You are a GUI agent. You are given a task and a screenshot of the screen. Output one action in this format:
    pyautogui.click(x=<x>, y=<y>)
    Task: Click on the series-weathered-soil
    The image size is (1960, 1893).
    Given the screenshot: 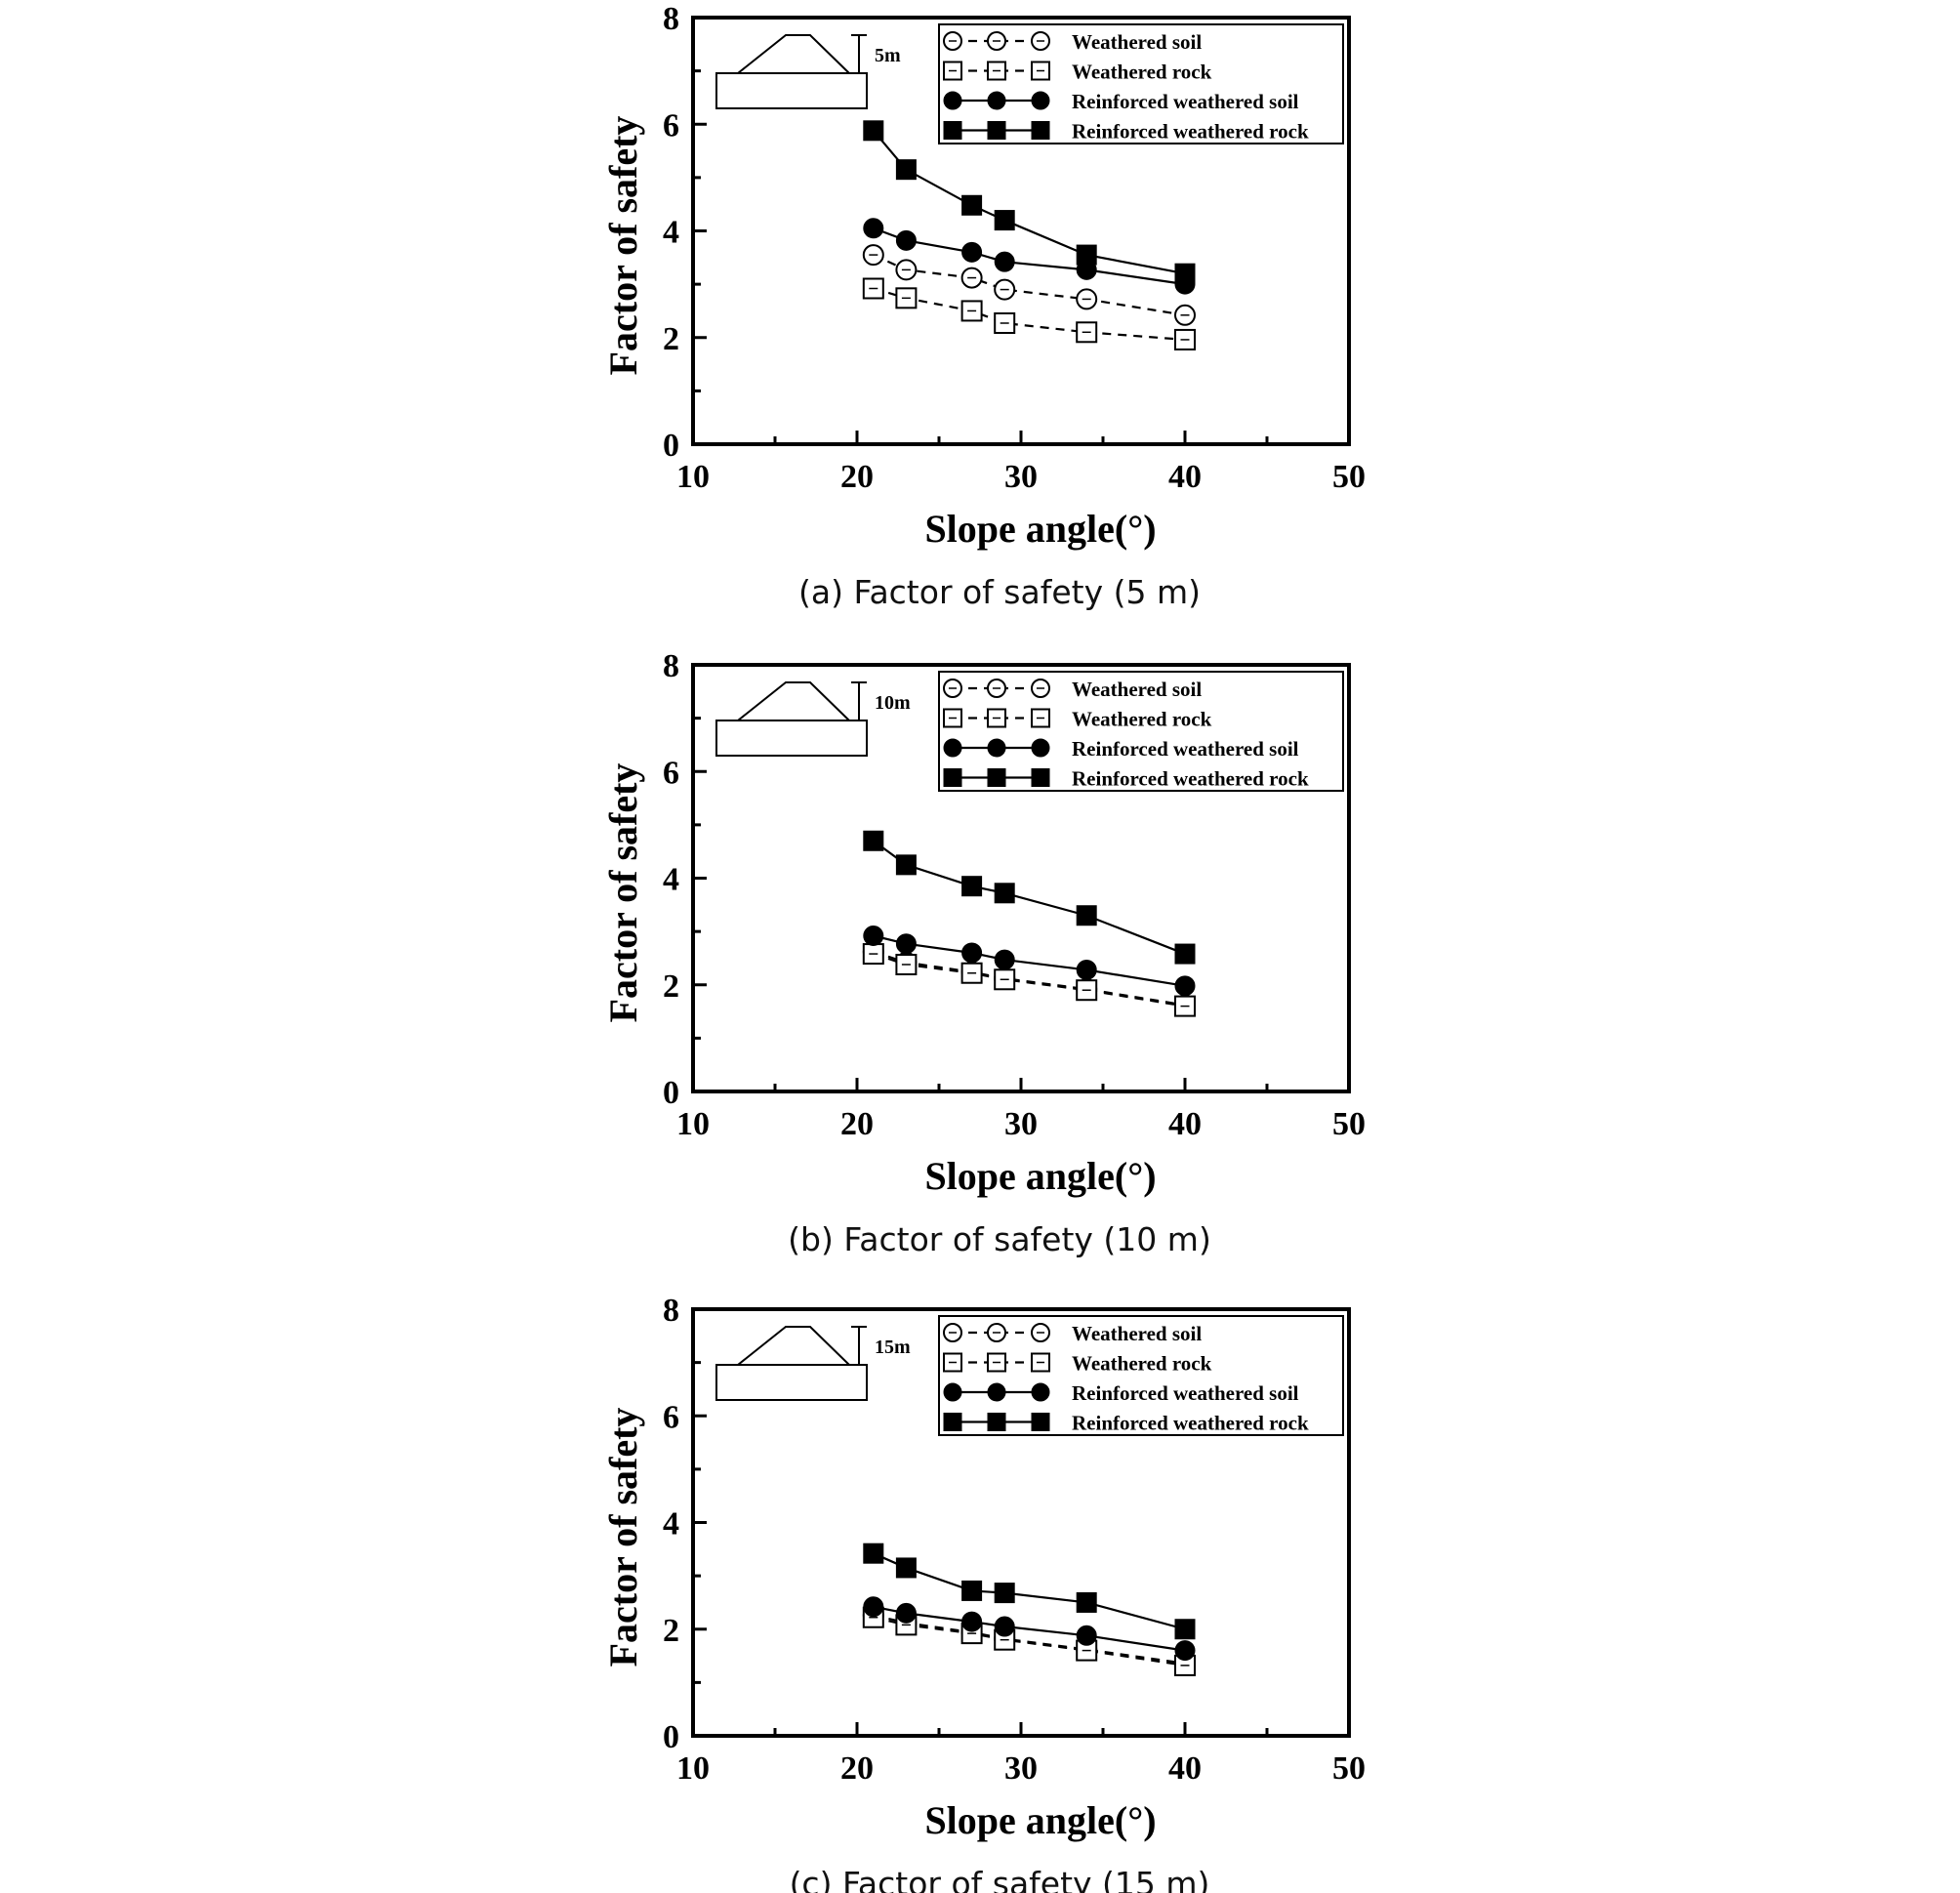 What is the action you would take?
    pyautogui.click(x=1029, y=285)
    